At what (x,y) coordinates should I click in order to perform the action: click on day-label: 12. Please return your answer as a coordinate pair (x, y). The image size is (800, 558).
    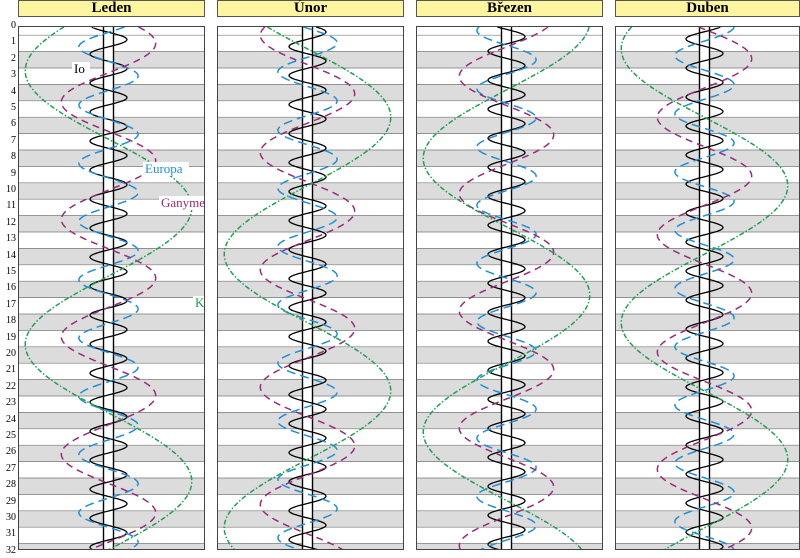
    Looking at the image, I should click on (11, 222).